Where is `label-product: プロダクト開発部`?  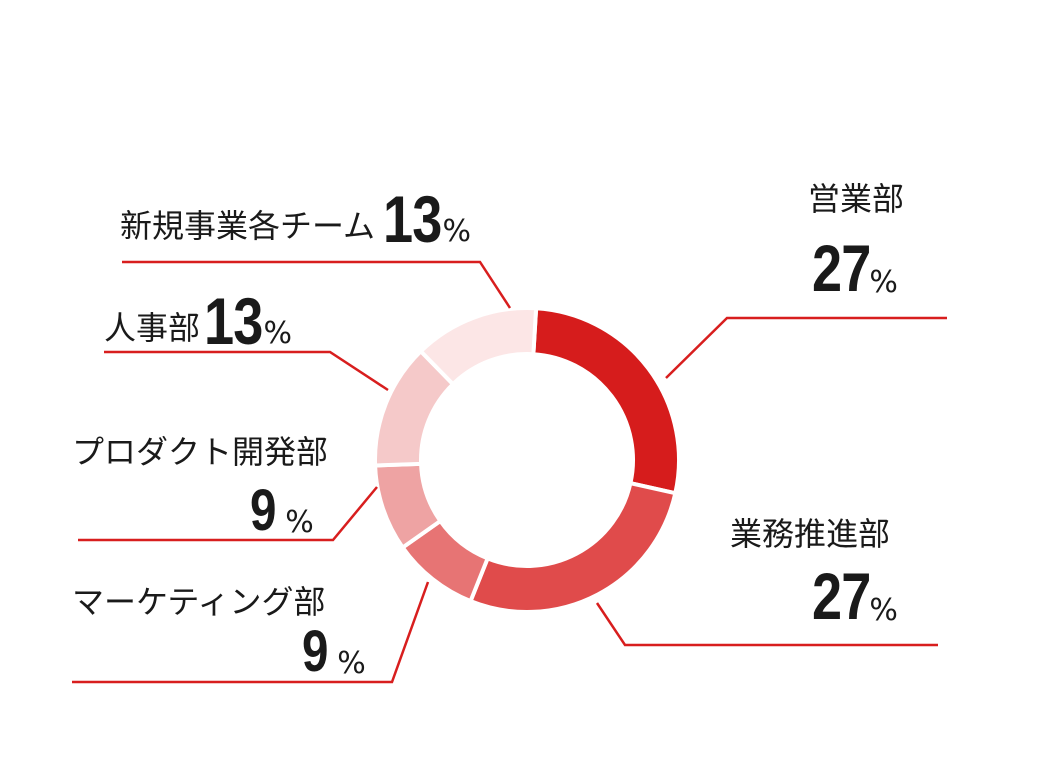
label-product: プロダクト開発部 is located at coordinates (200, 450).